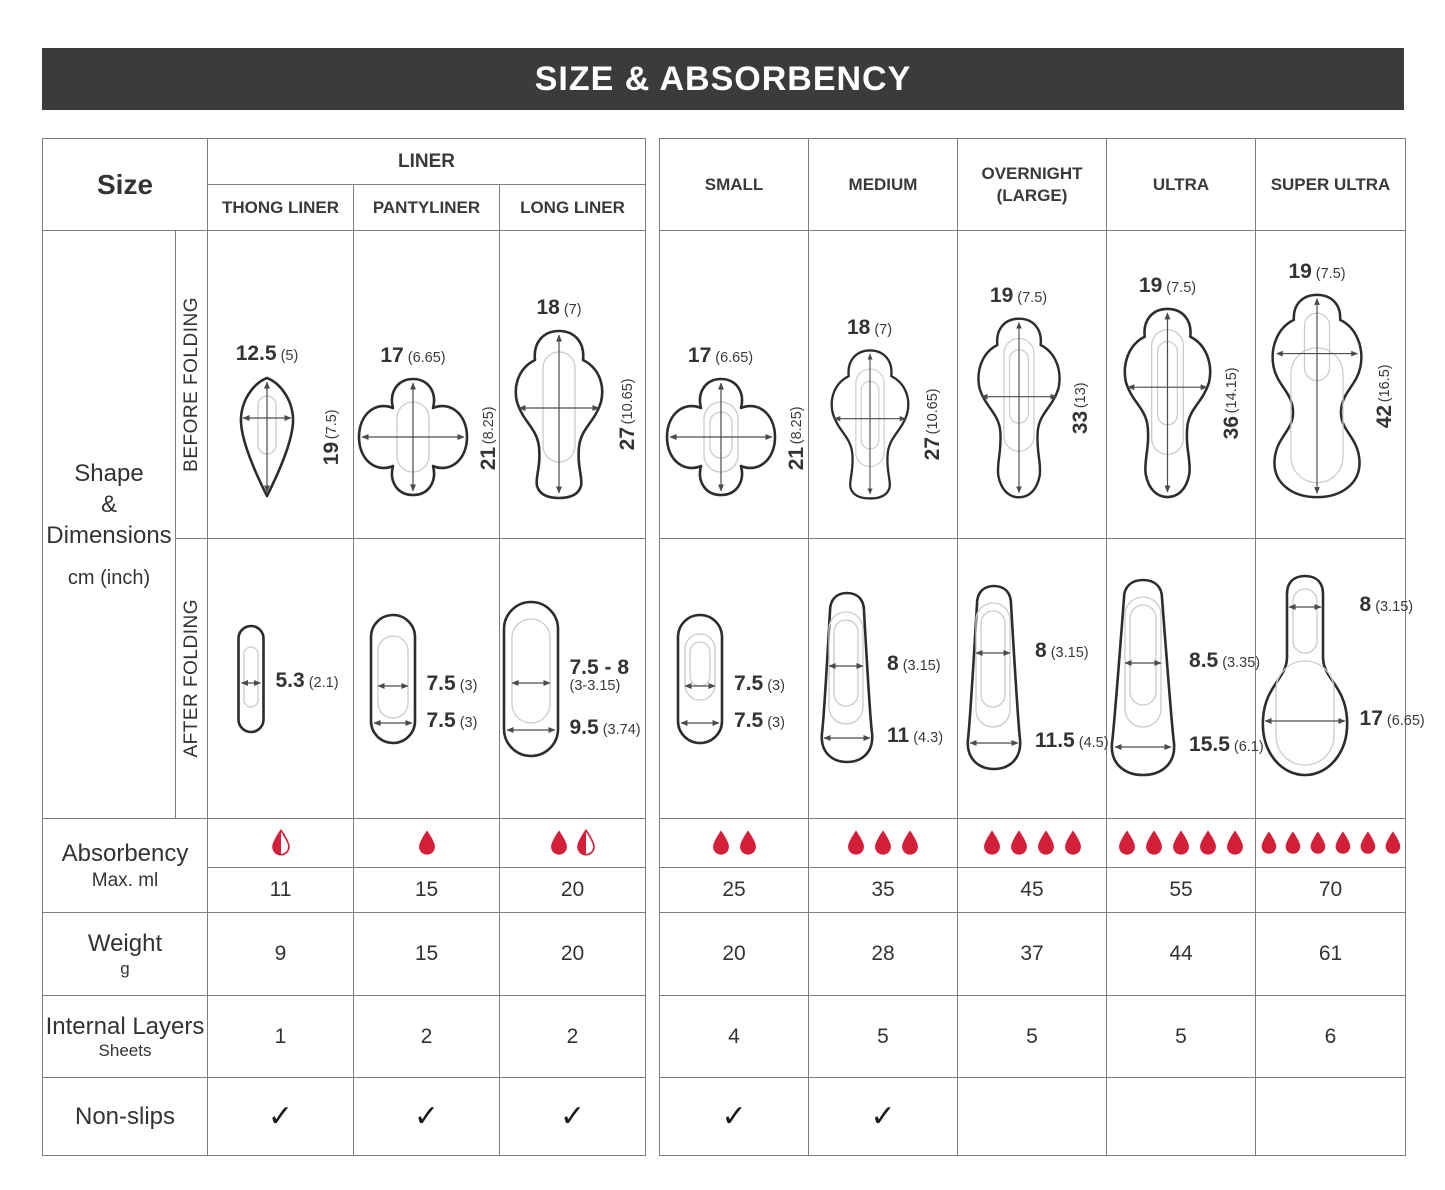 This screenshot has height=1190, width=1445. I want to click on after-shape-long-liner: 7.5 - 8 (3-3.15) 9.5 (3.74), so click(572, 678).